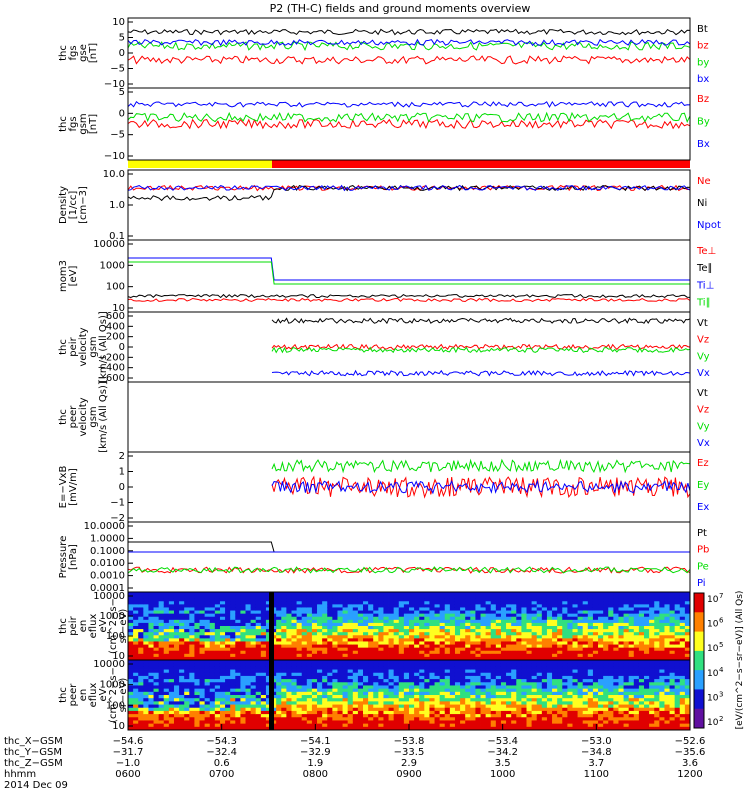  I want to click on panel-frame, so click(409, 53).